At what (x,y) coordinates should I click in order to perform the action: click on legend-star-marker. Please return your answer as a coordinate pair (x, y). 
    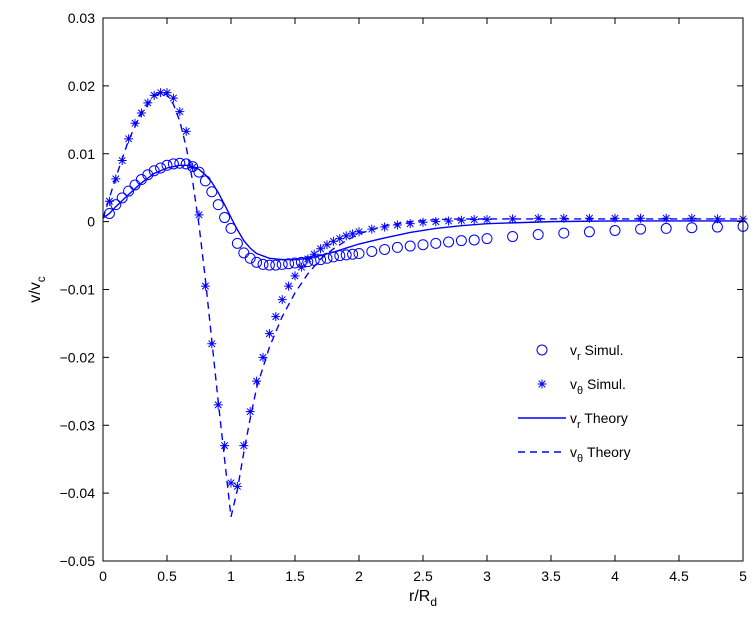
    Looking at the image, I should click on (542, 384).